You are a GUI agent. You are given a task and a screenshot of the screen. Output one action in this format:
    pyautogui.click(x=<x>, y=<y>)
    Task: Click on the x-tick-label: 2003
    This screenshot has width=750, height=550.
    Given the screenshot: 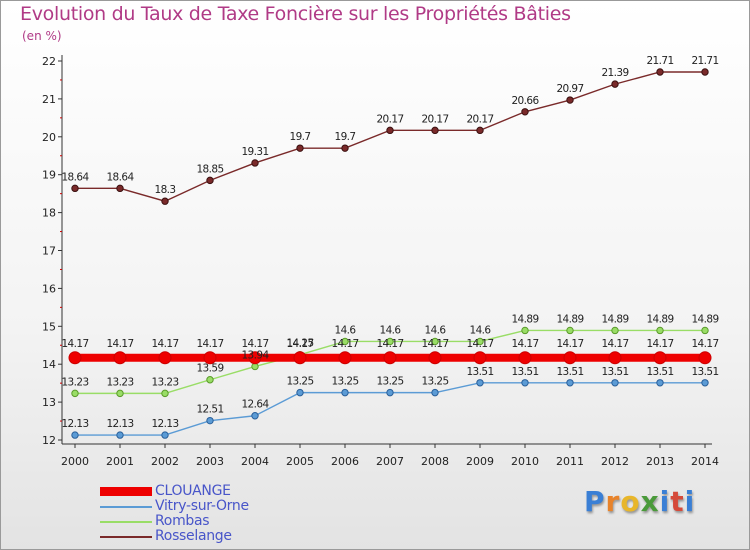 What is the action you would take?
    pyautogui.click(x=210, y=461)
    